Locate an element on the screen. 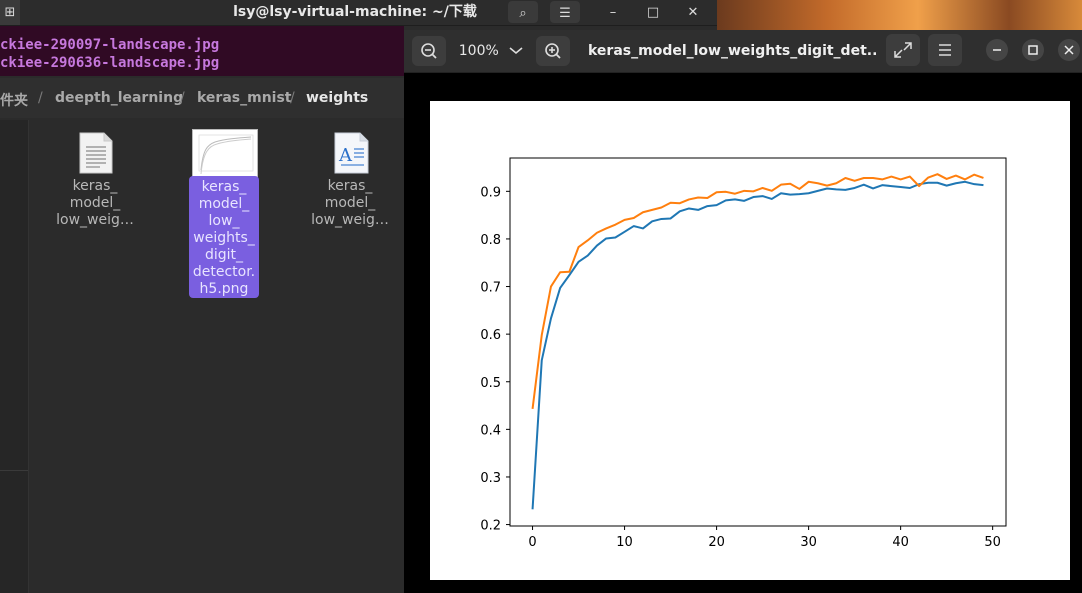  search-icon: ⌕ is located at coordinates (523, 12).